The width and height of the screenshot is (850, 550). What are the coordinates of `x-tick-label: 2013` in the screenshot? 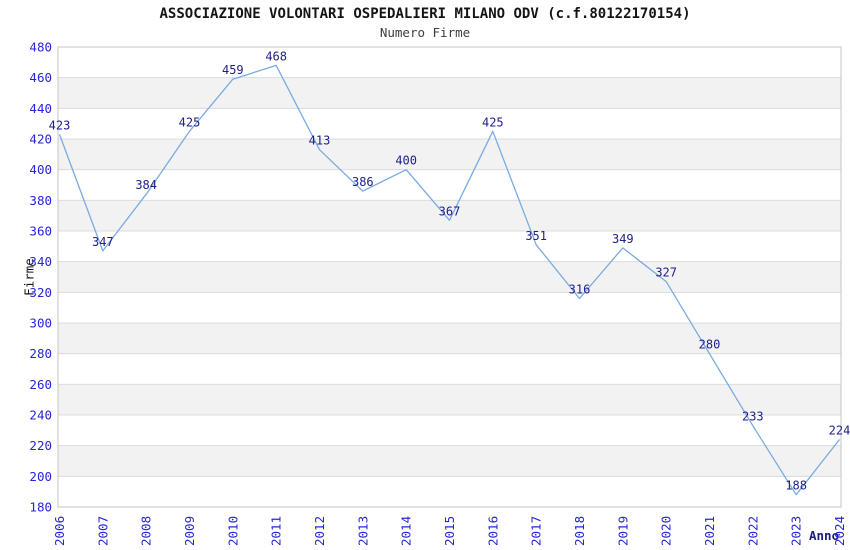 It's located at (362, 531).